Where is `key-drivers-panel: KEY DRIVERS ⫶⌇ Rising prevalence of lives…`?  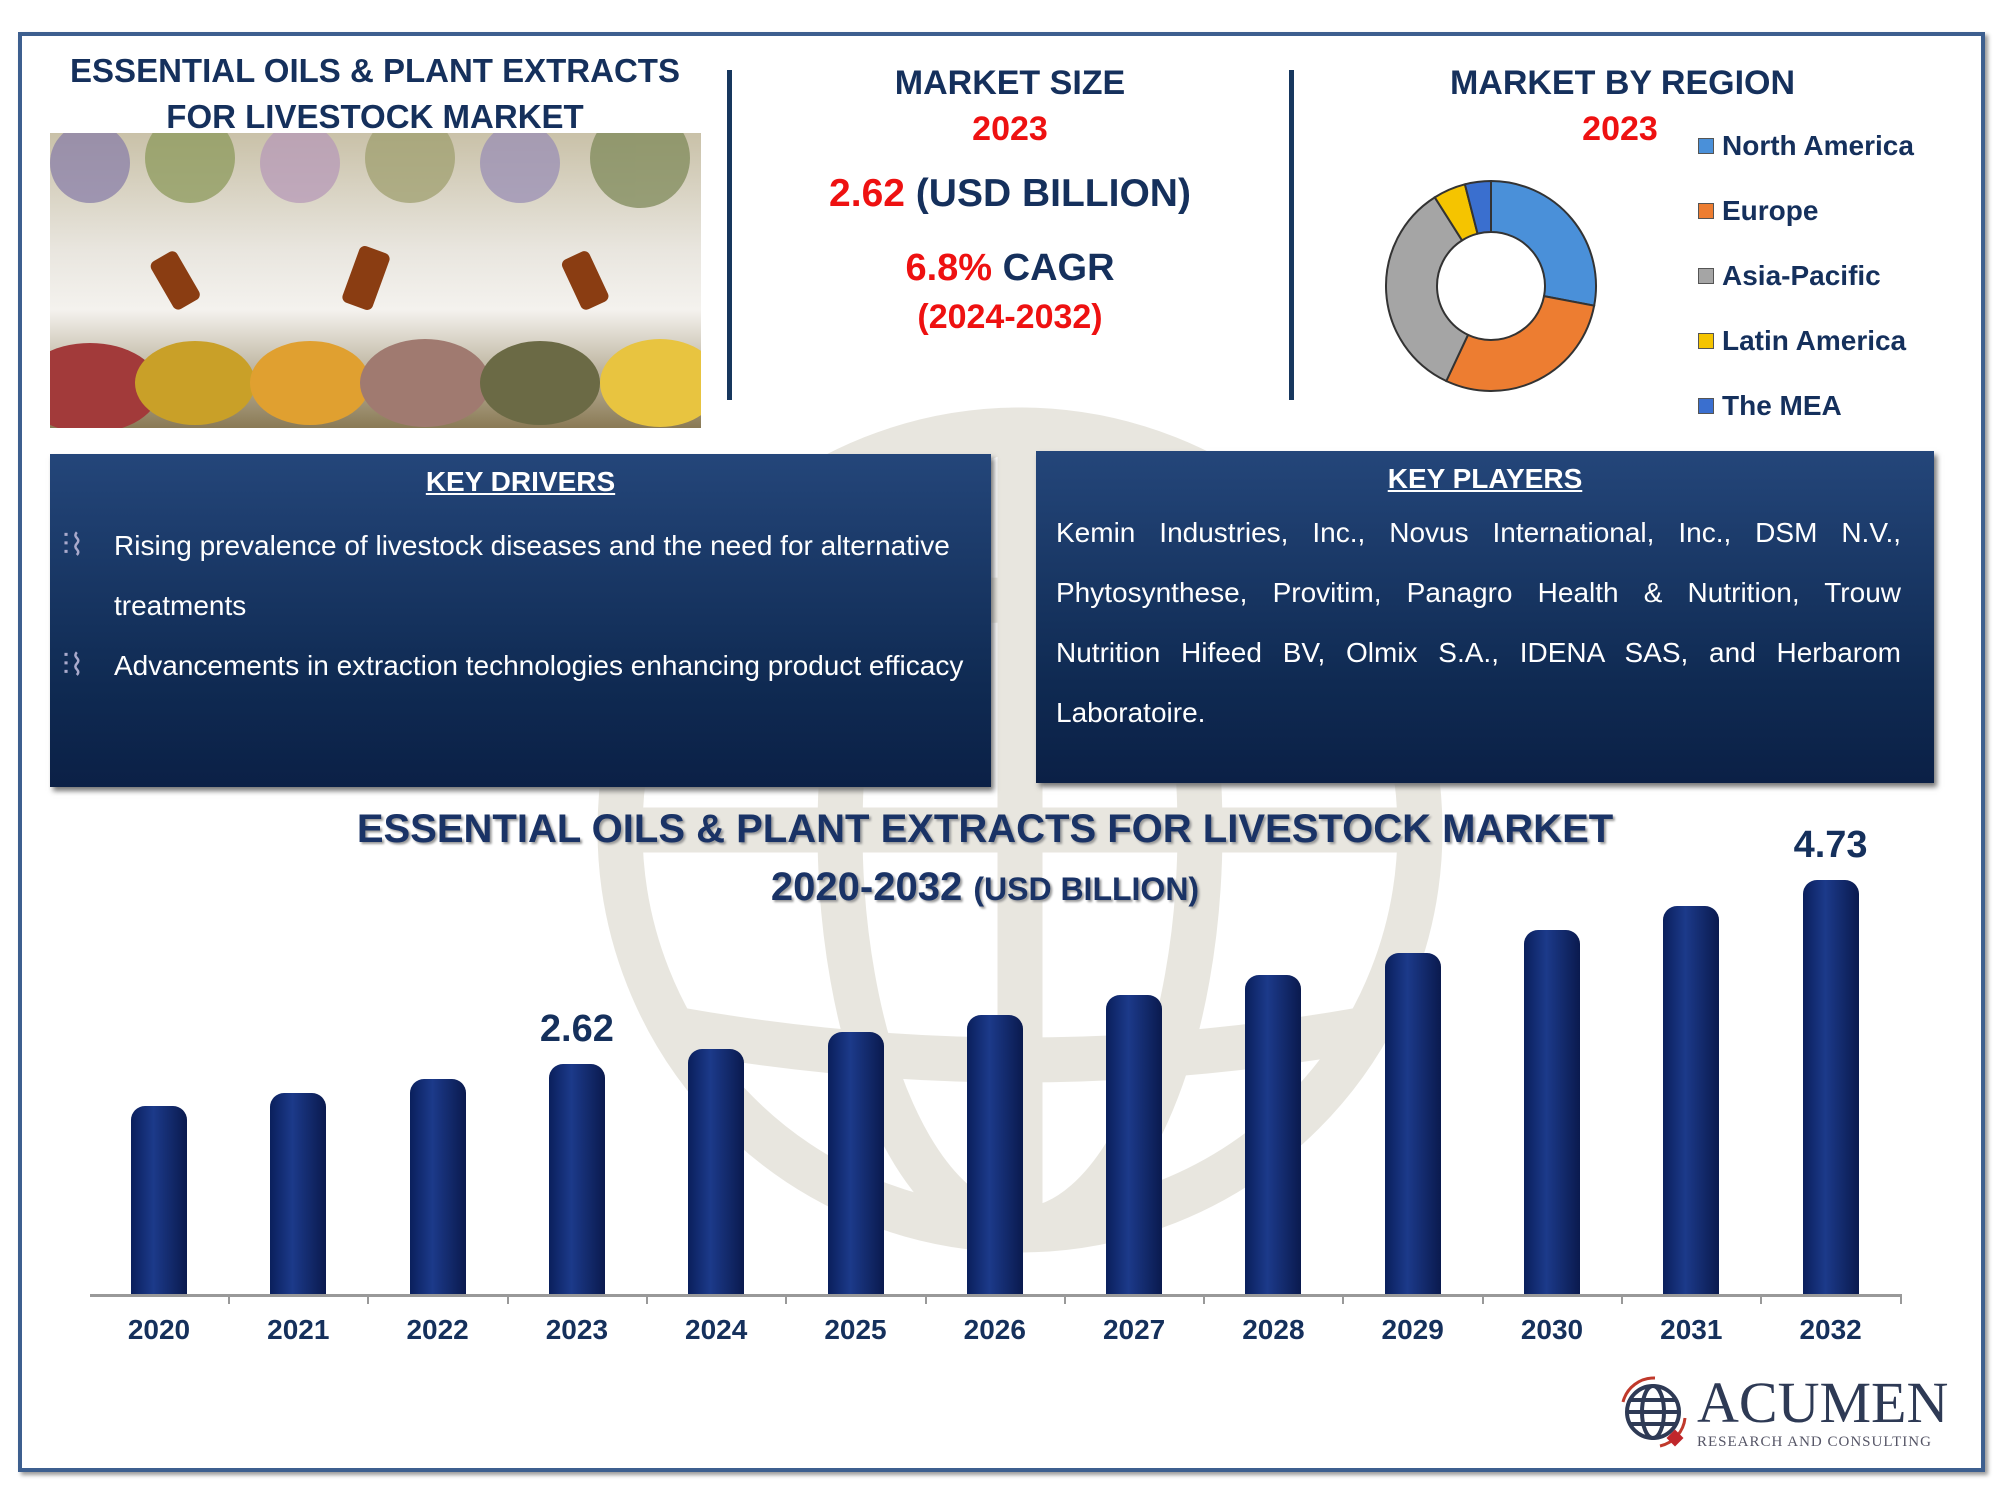
key-drivers-panel: KEY DRIVERS ⫶⌇ Rising prevalence of lives… is located at coordinates (520, 620).